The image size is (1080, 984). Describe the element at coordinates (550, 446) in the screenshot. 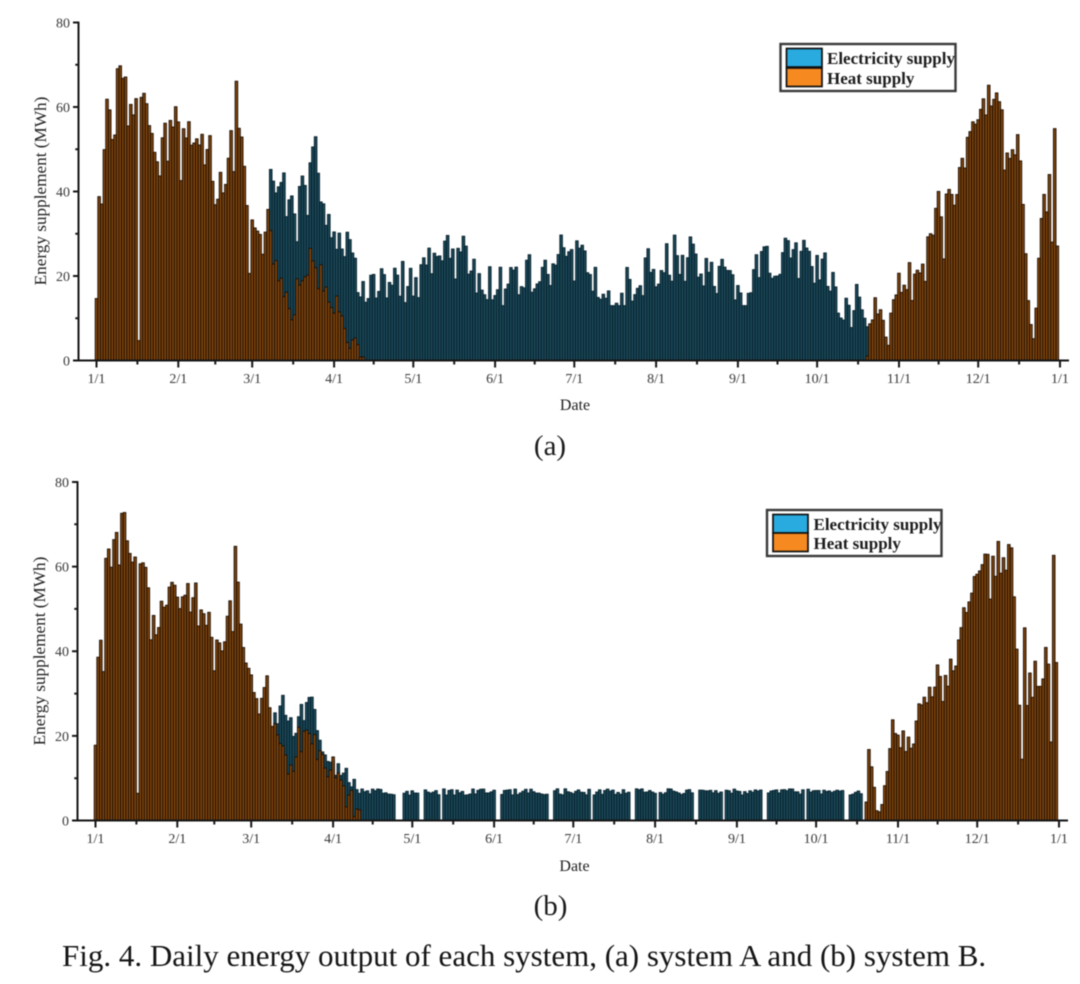

I see `svg-text: (a)` at that location.